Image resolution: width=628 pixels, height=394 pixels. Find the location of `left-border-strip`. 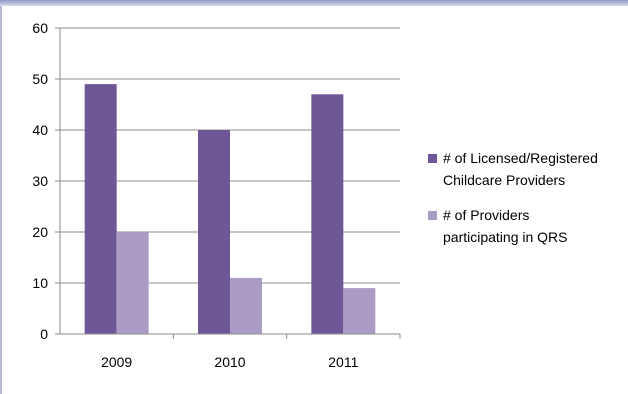

left-border-strip is located at coordinates (1, 200).